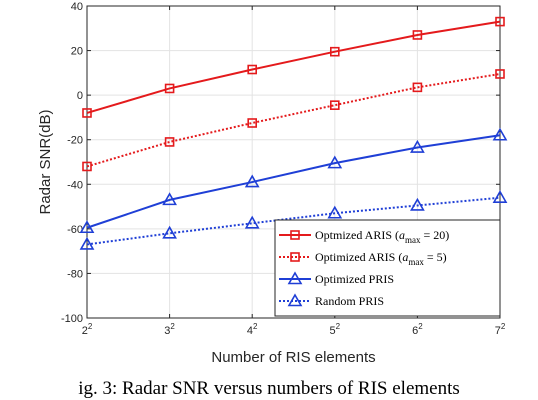  I want to click on legend-item: Optimized PRIS, so click(336, 278).